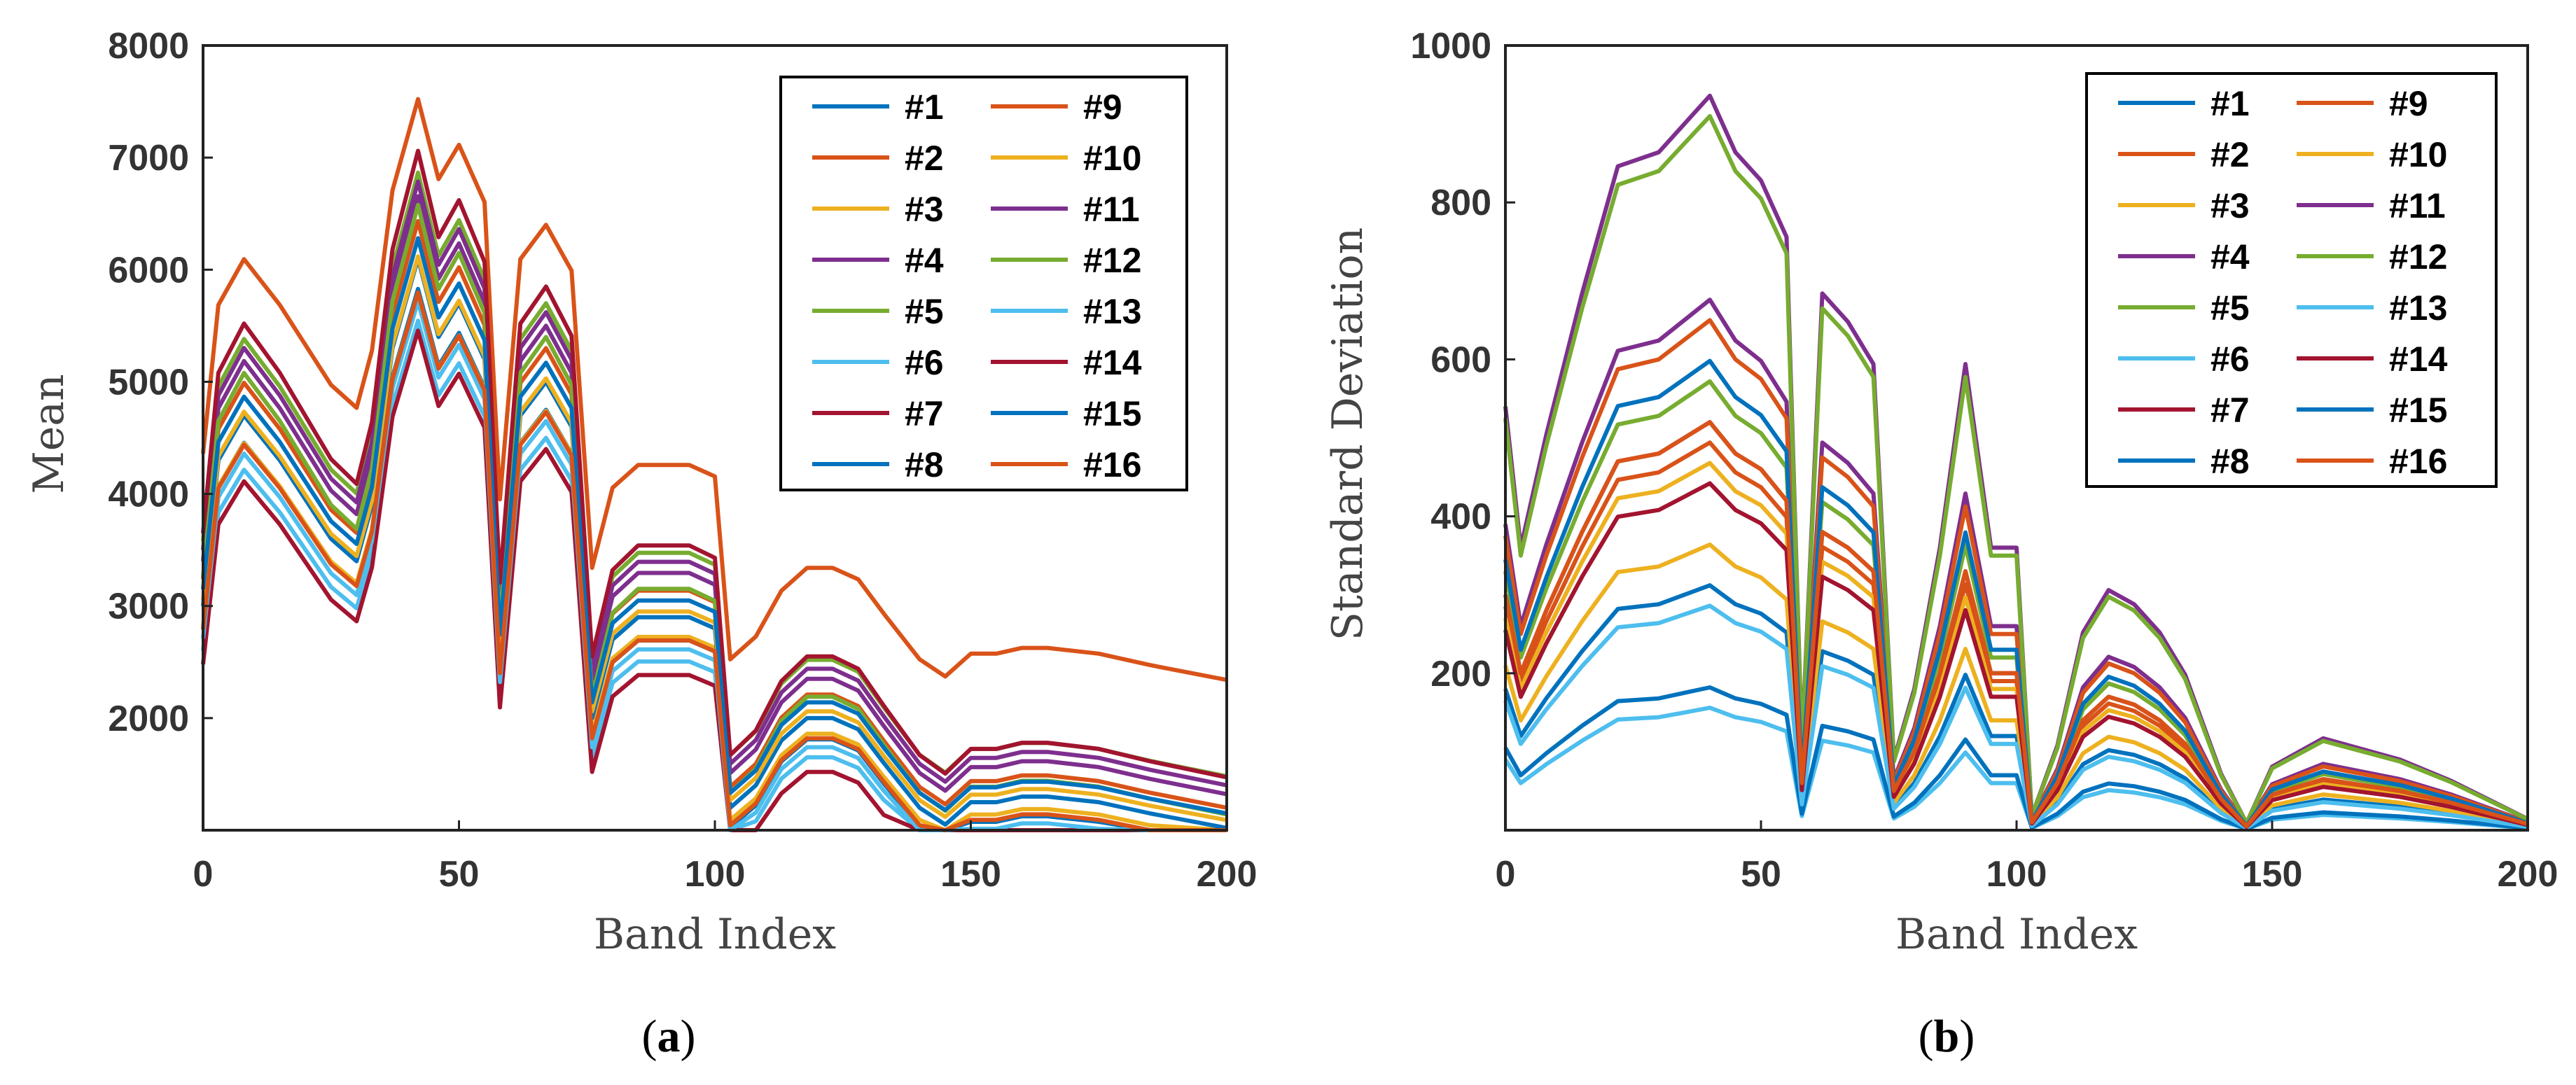  Describe the element at coordinates (148, 382) in the screenshot. I see `y-tick-label: 5000` at that location.